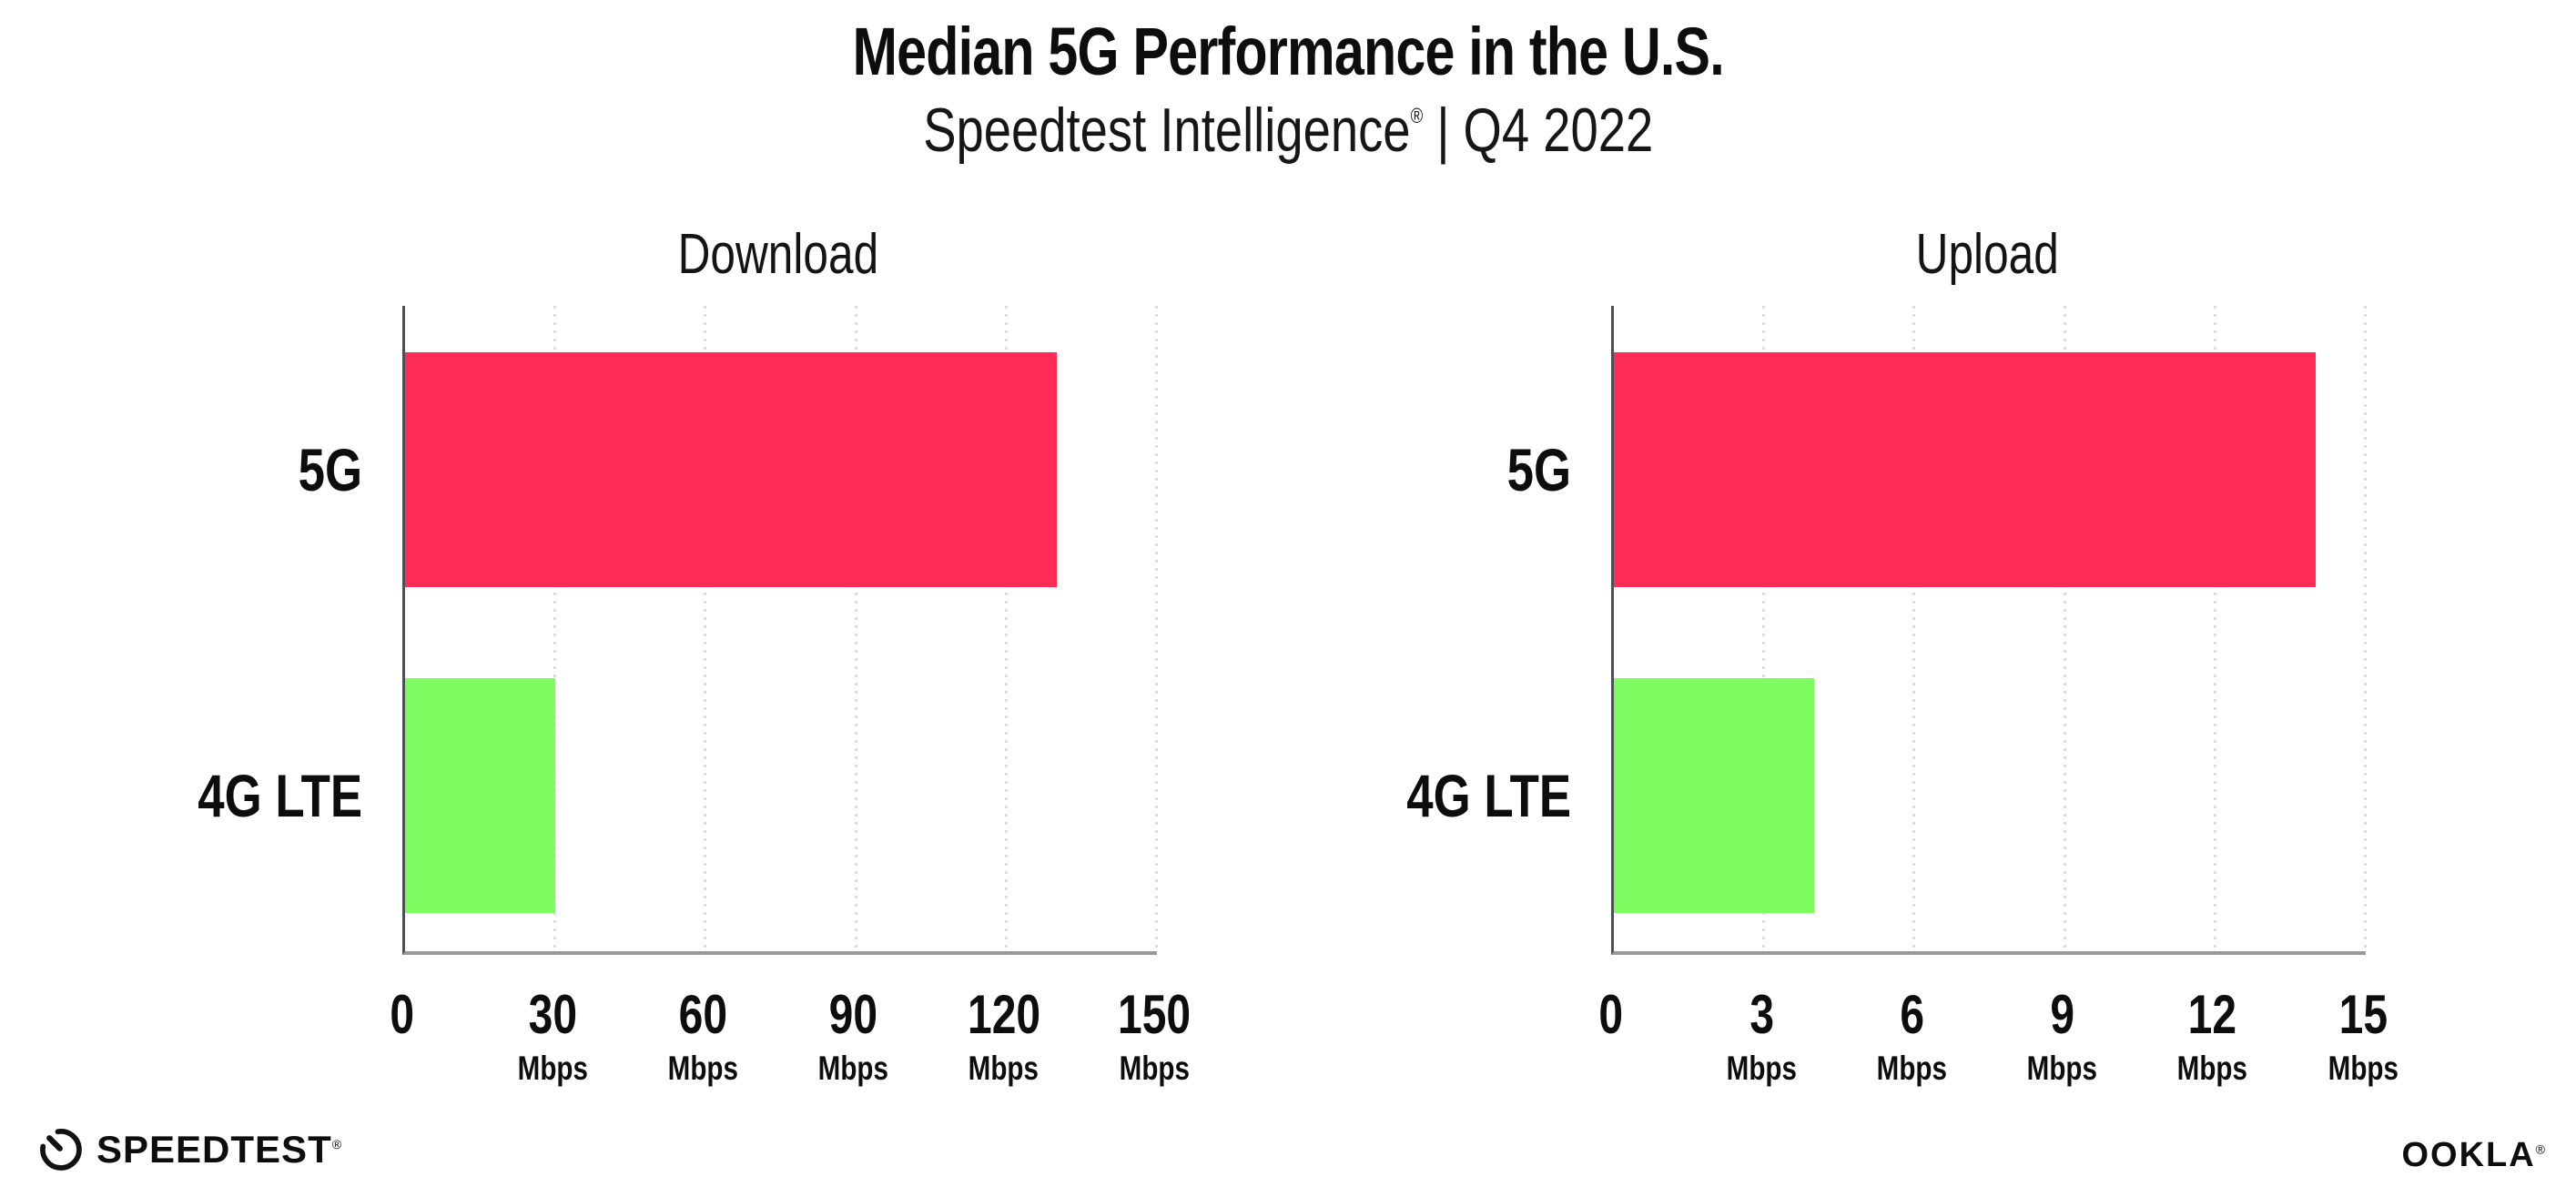 This screenshot has width=2576, height=1197. What do you see at coordinates (1288, 51) in the screenshot?
I see `page-title: Median 5G Performance in the U.S.` at bounding box center [1288, 51].